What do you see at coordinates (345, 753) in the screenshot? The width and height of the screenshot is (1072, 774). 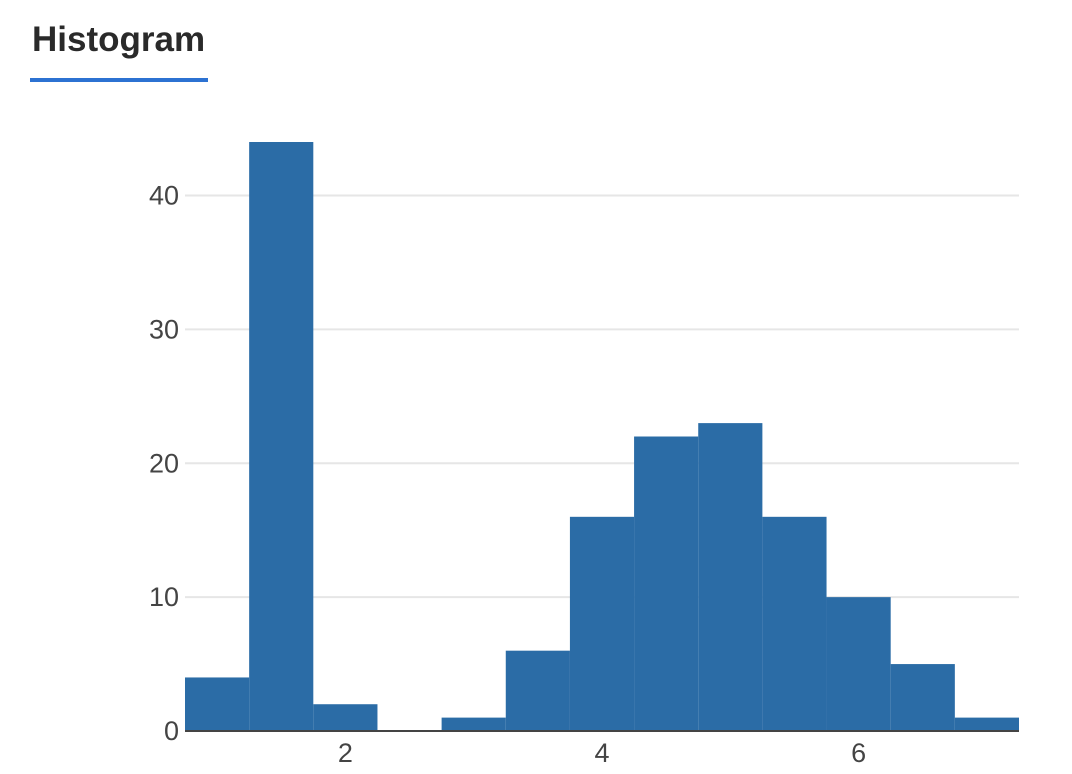 I see `x-tick-label-2: 2` at bounding box center [345, 753].